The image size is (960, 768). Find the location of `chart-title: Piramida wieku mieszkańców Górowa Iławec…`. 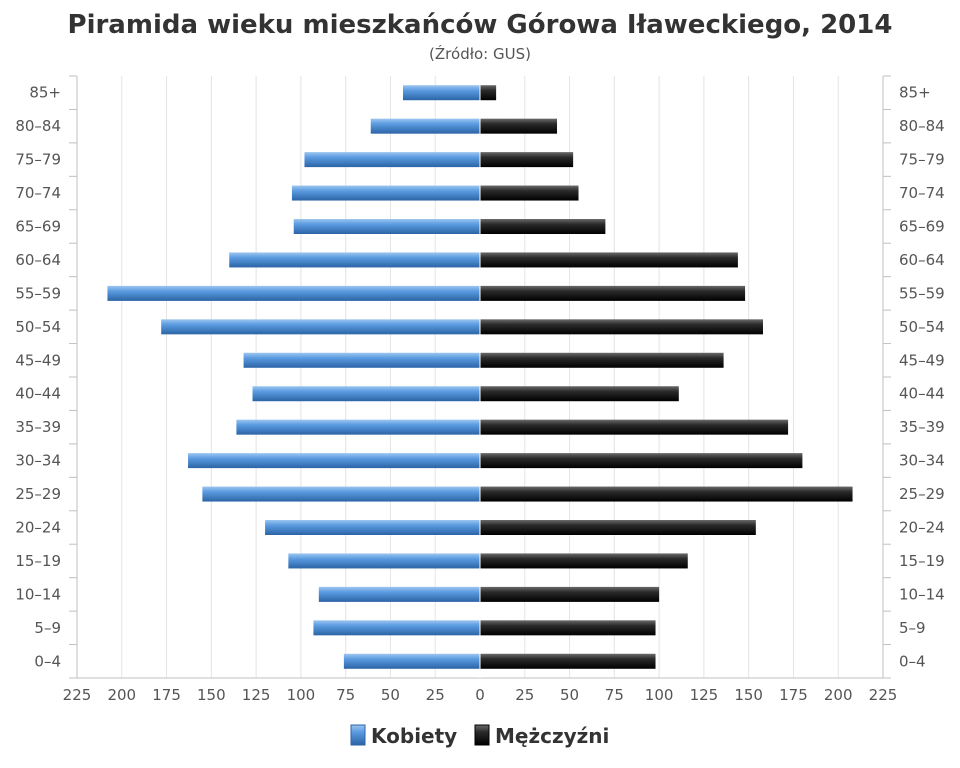

chart-title: Piramida wieku mieszkańców Górowa Iławec… is located at coordinates (480, 25).